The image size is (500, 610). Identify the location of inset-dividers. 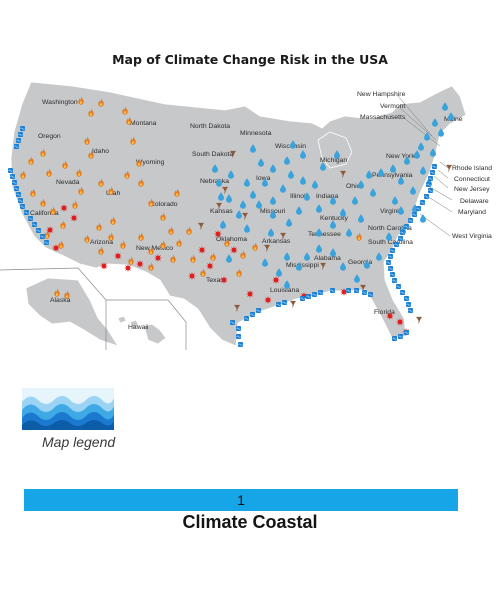
(93, 308).